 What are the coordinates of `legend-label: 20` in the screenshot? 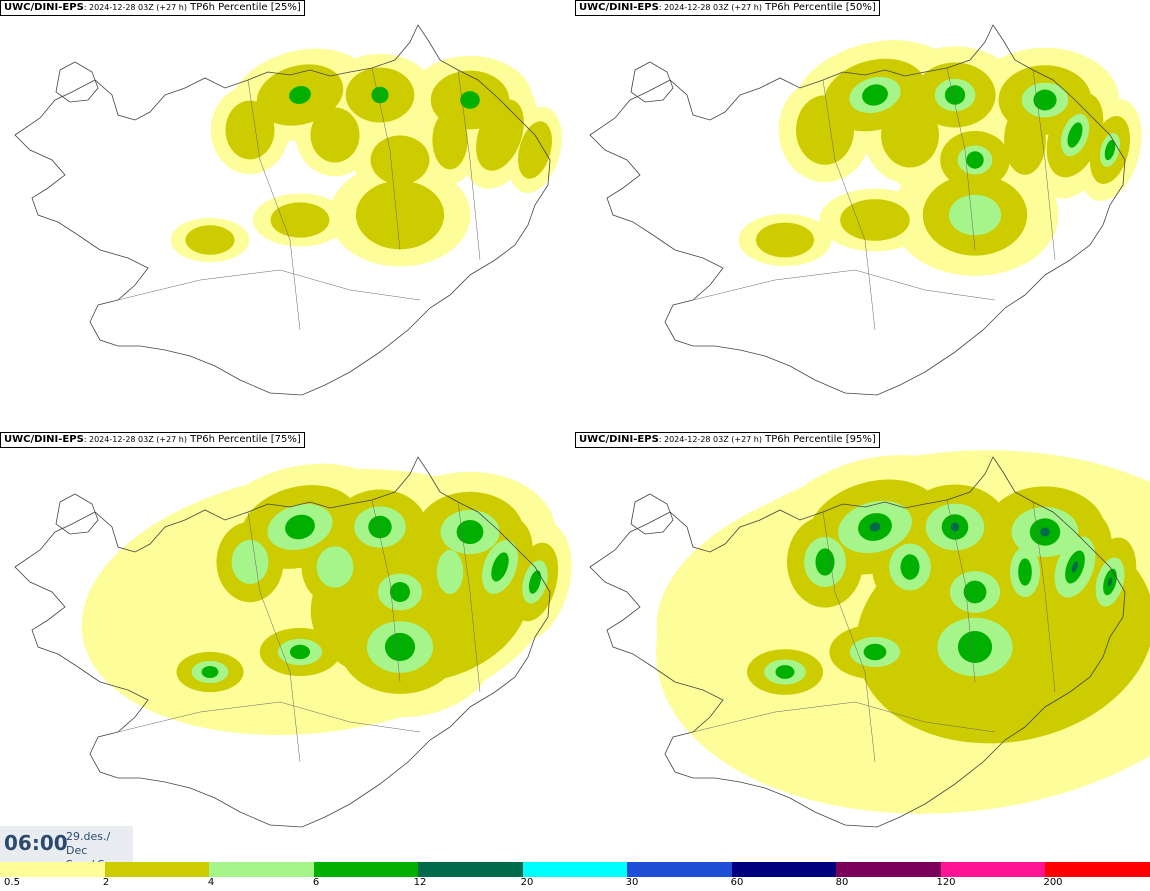 It's located at (527, 882).